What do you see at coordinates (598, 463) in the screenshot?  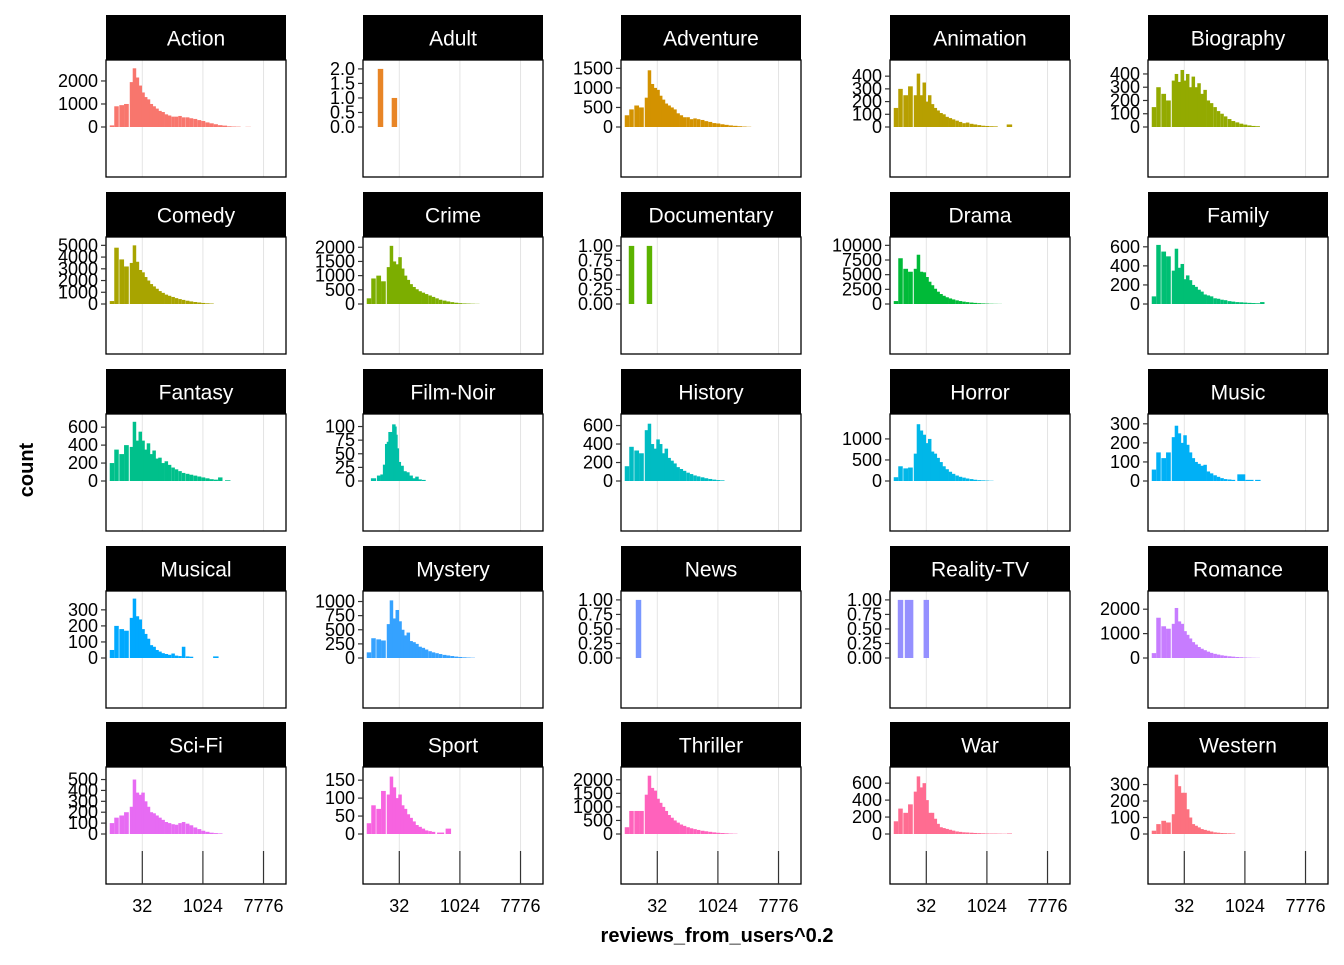 I see `y-tick-label: 200` at bounding box center [598, 463].